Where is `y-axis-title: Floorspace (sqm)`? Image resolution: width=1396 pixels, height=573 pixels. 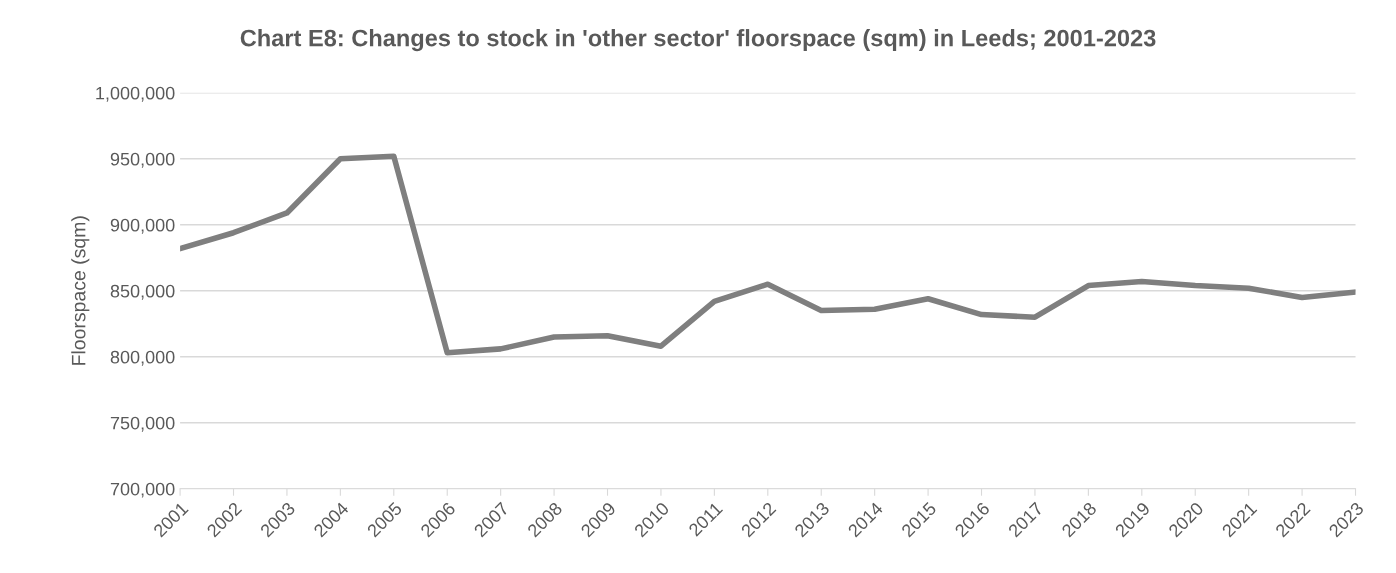 y-axis-title: Floorspace (sqm) is located at coordinates (80, 290).